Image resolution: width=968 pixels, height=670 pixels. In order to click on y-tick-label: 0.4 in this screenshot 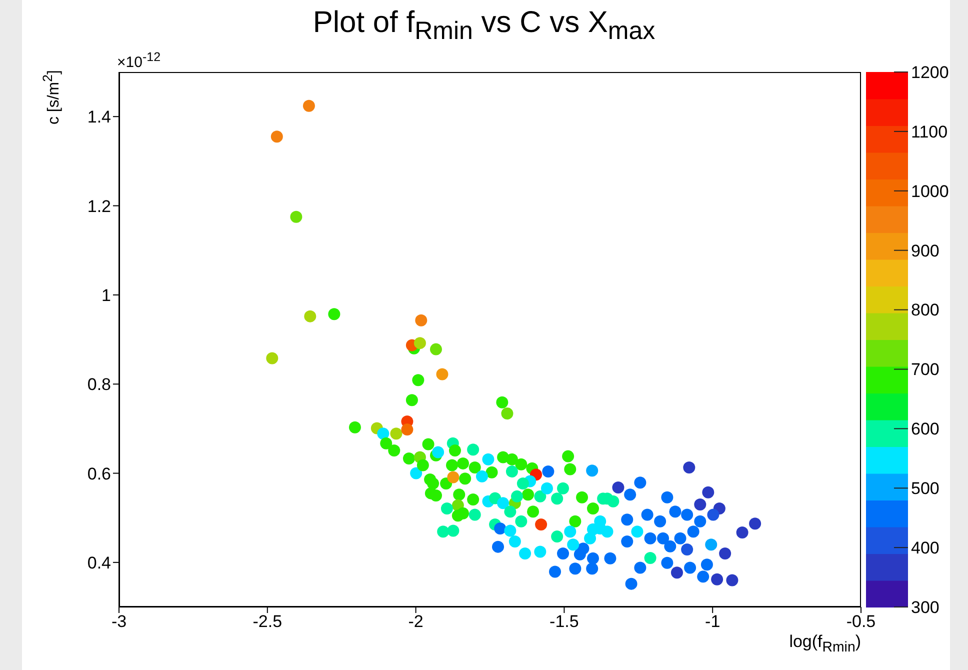, I will do `click(99, 562)`.